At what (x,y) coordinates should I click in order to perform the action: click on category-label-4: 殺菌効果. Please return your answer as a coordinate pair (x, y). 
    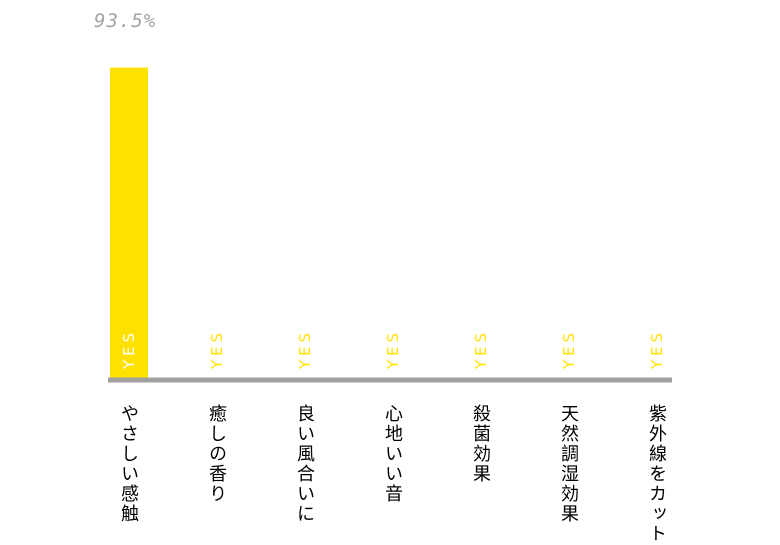
    Looking at the image, I should click on (480, 444).